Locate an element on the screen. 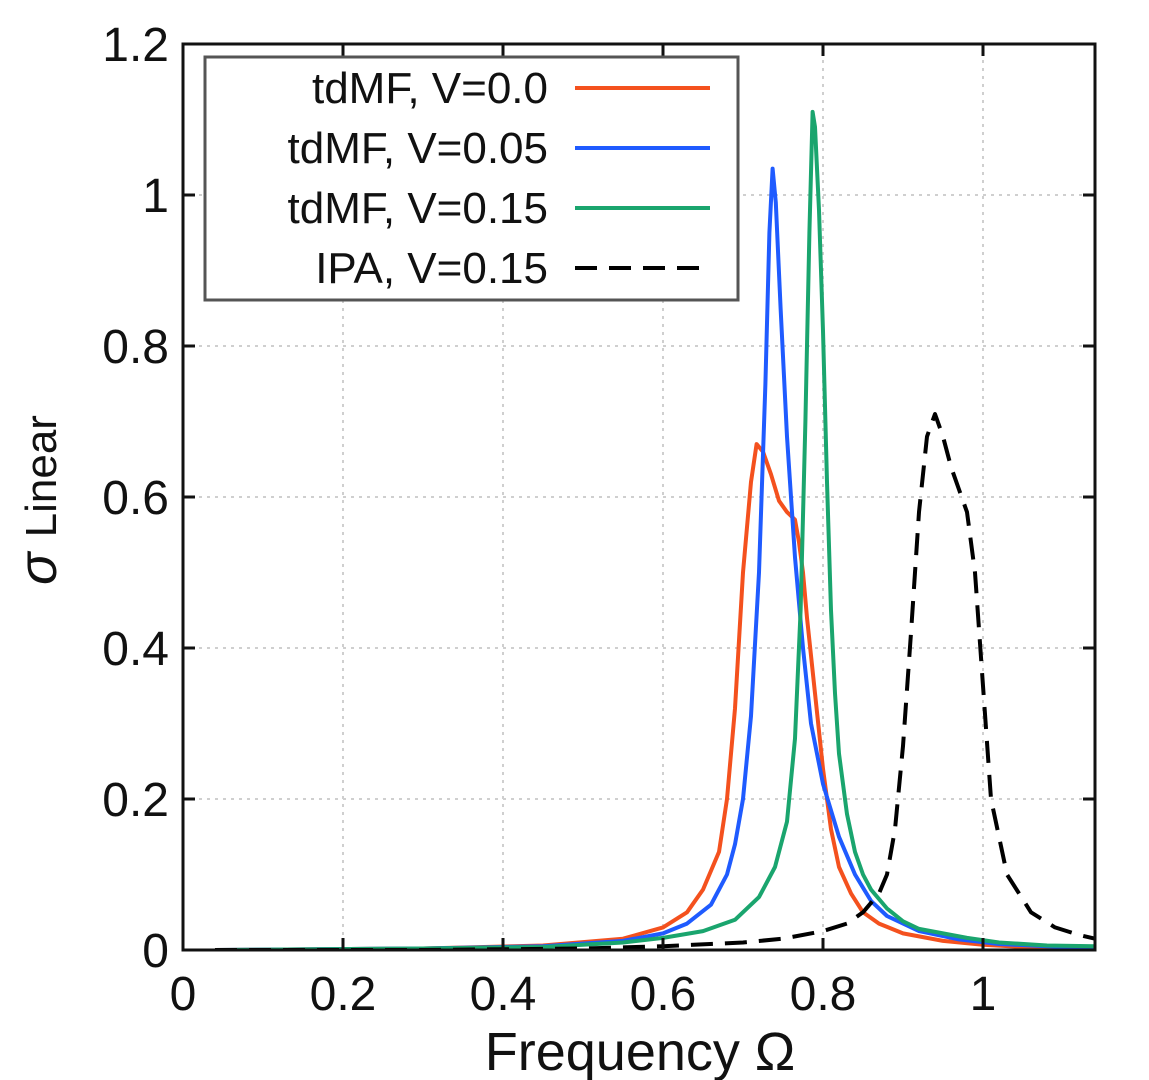  x-axis-label: Frequency Ω is located at coordinates (640, 1051).